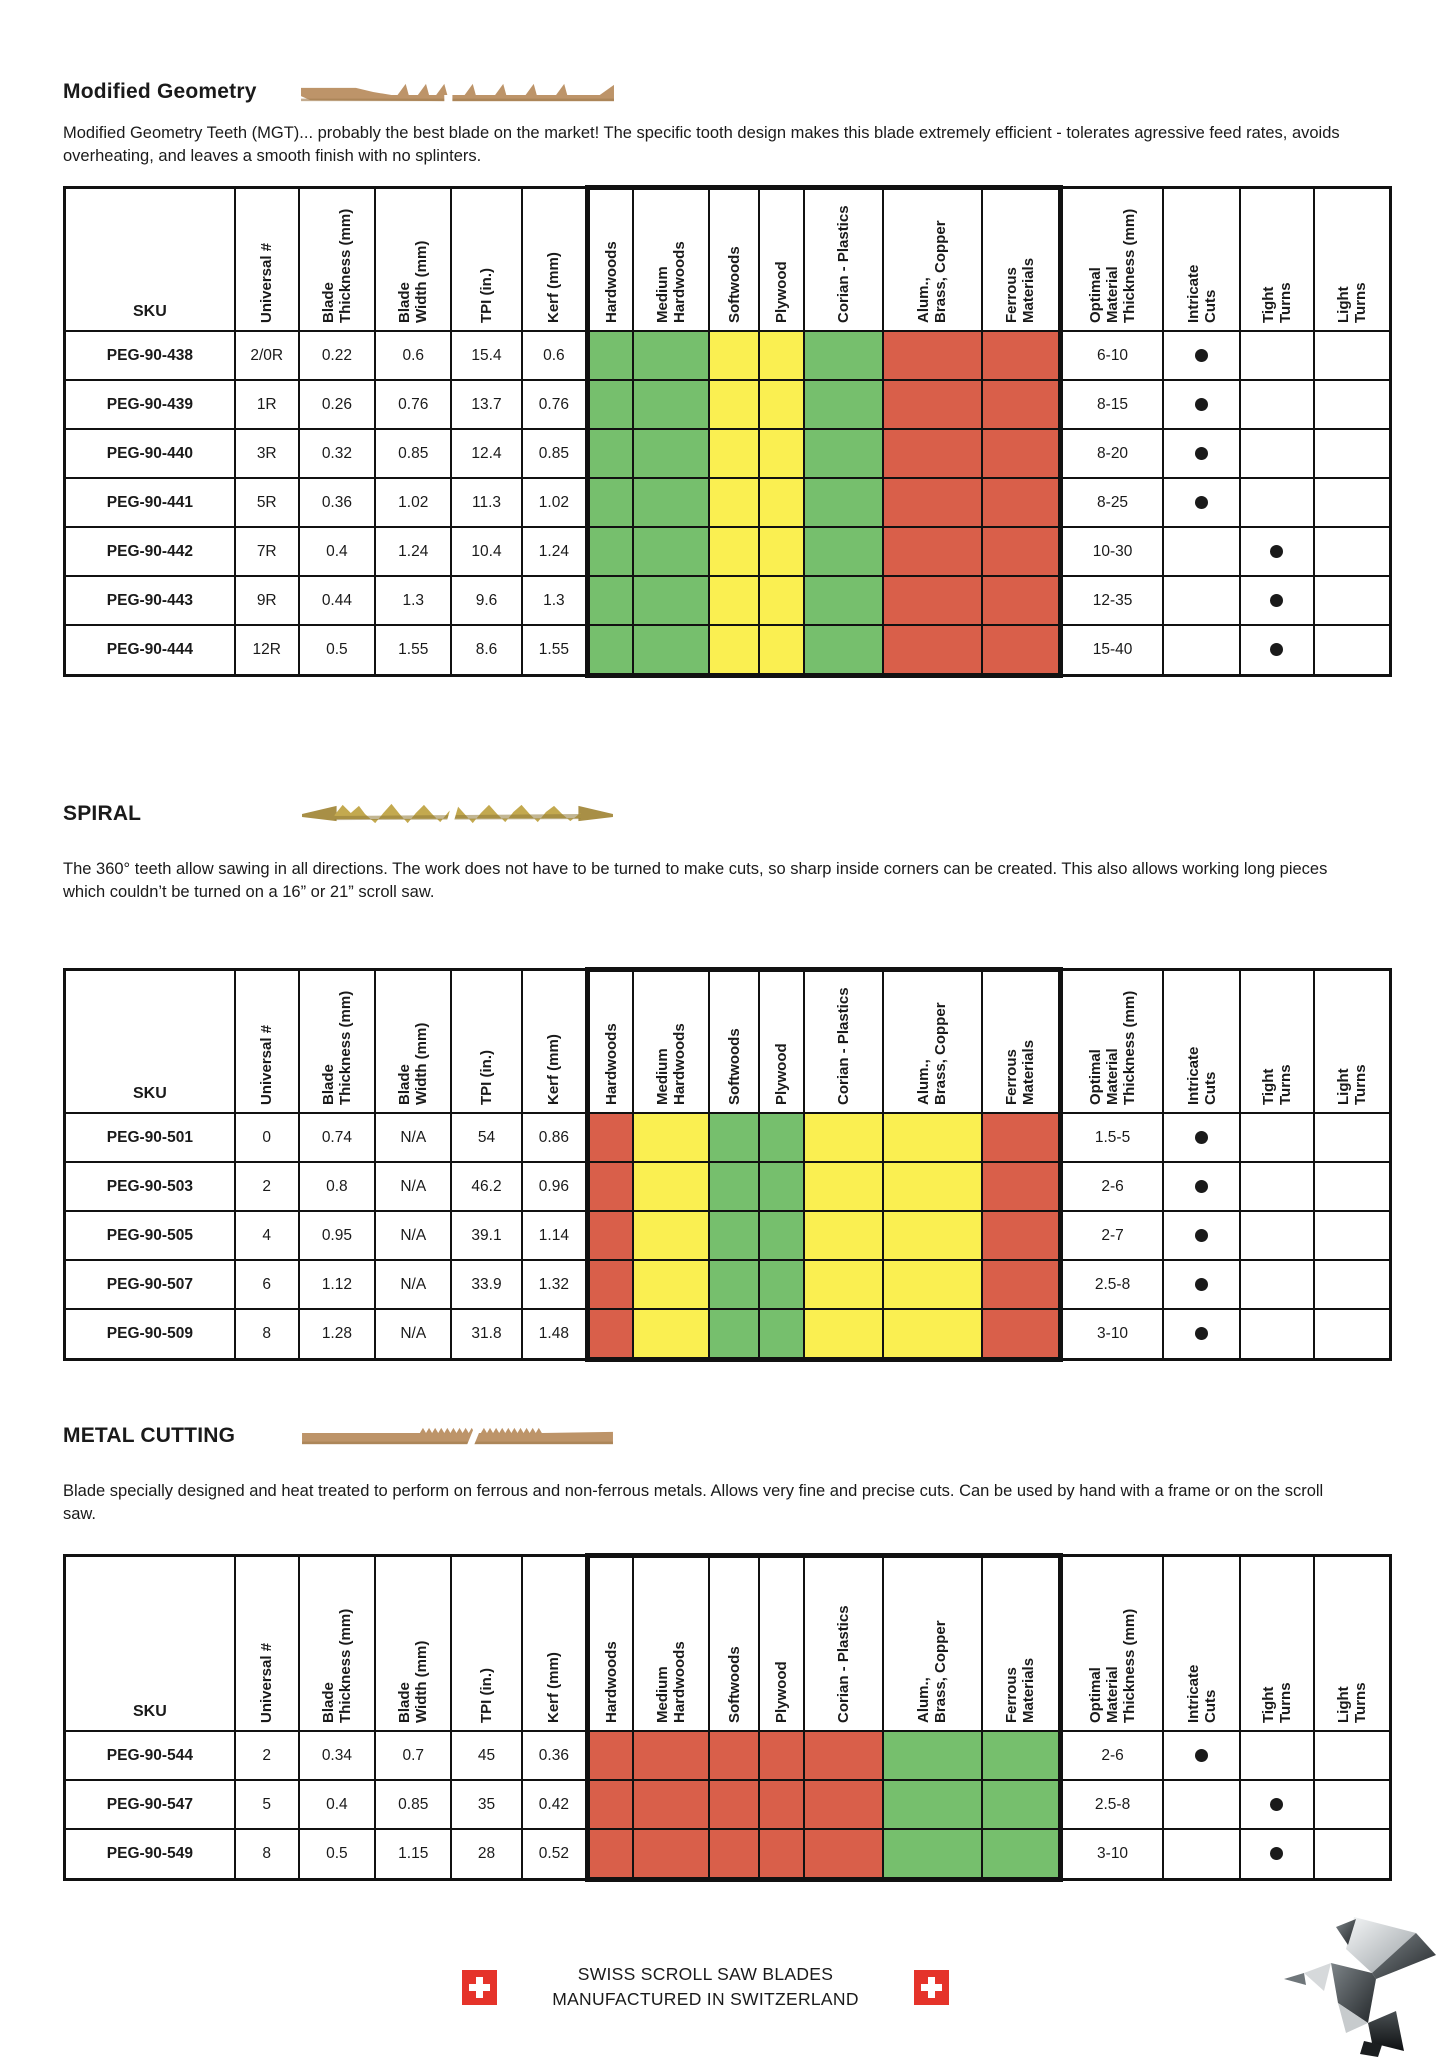  Describe the element at coordinates (554, 355) in the screenshot. I see `kerf-cell: 0.6` at that location.